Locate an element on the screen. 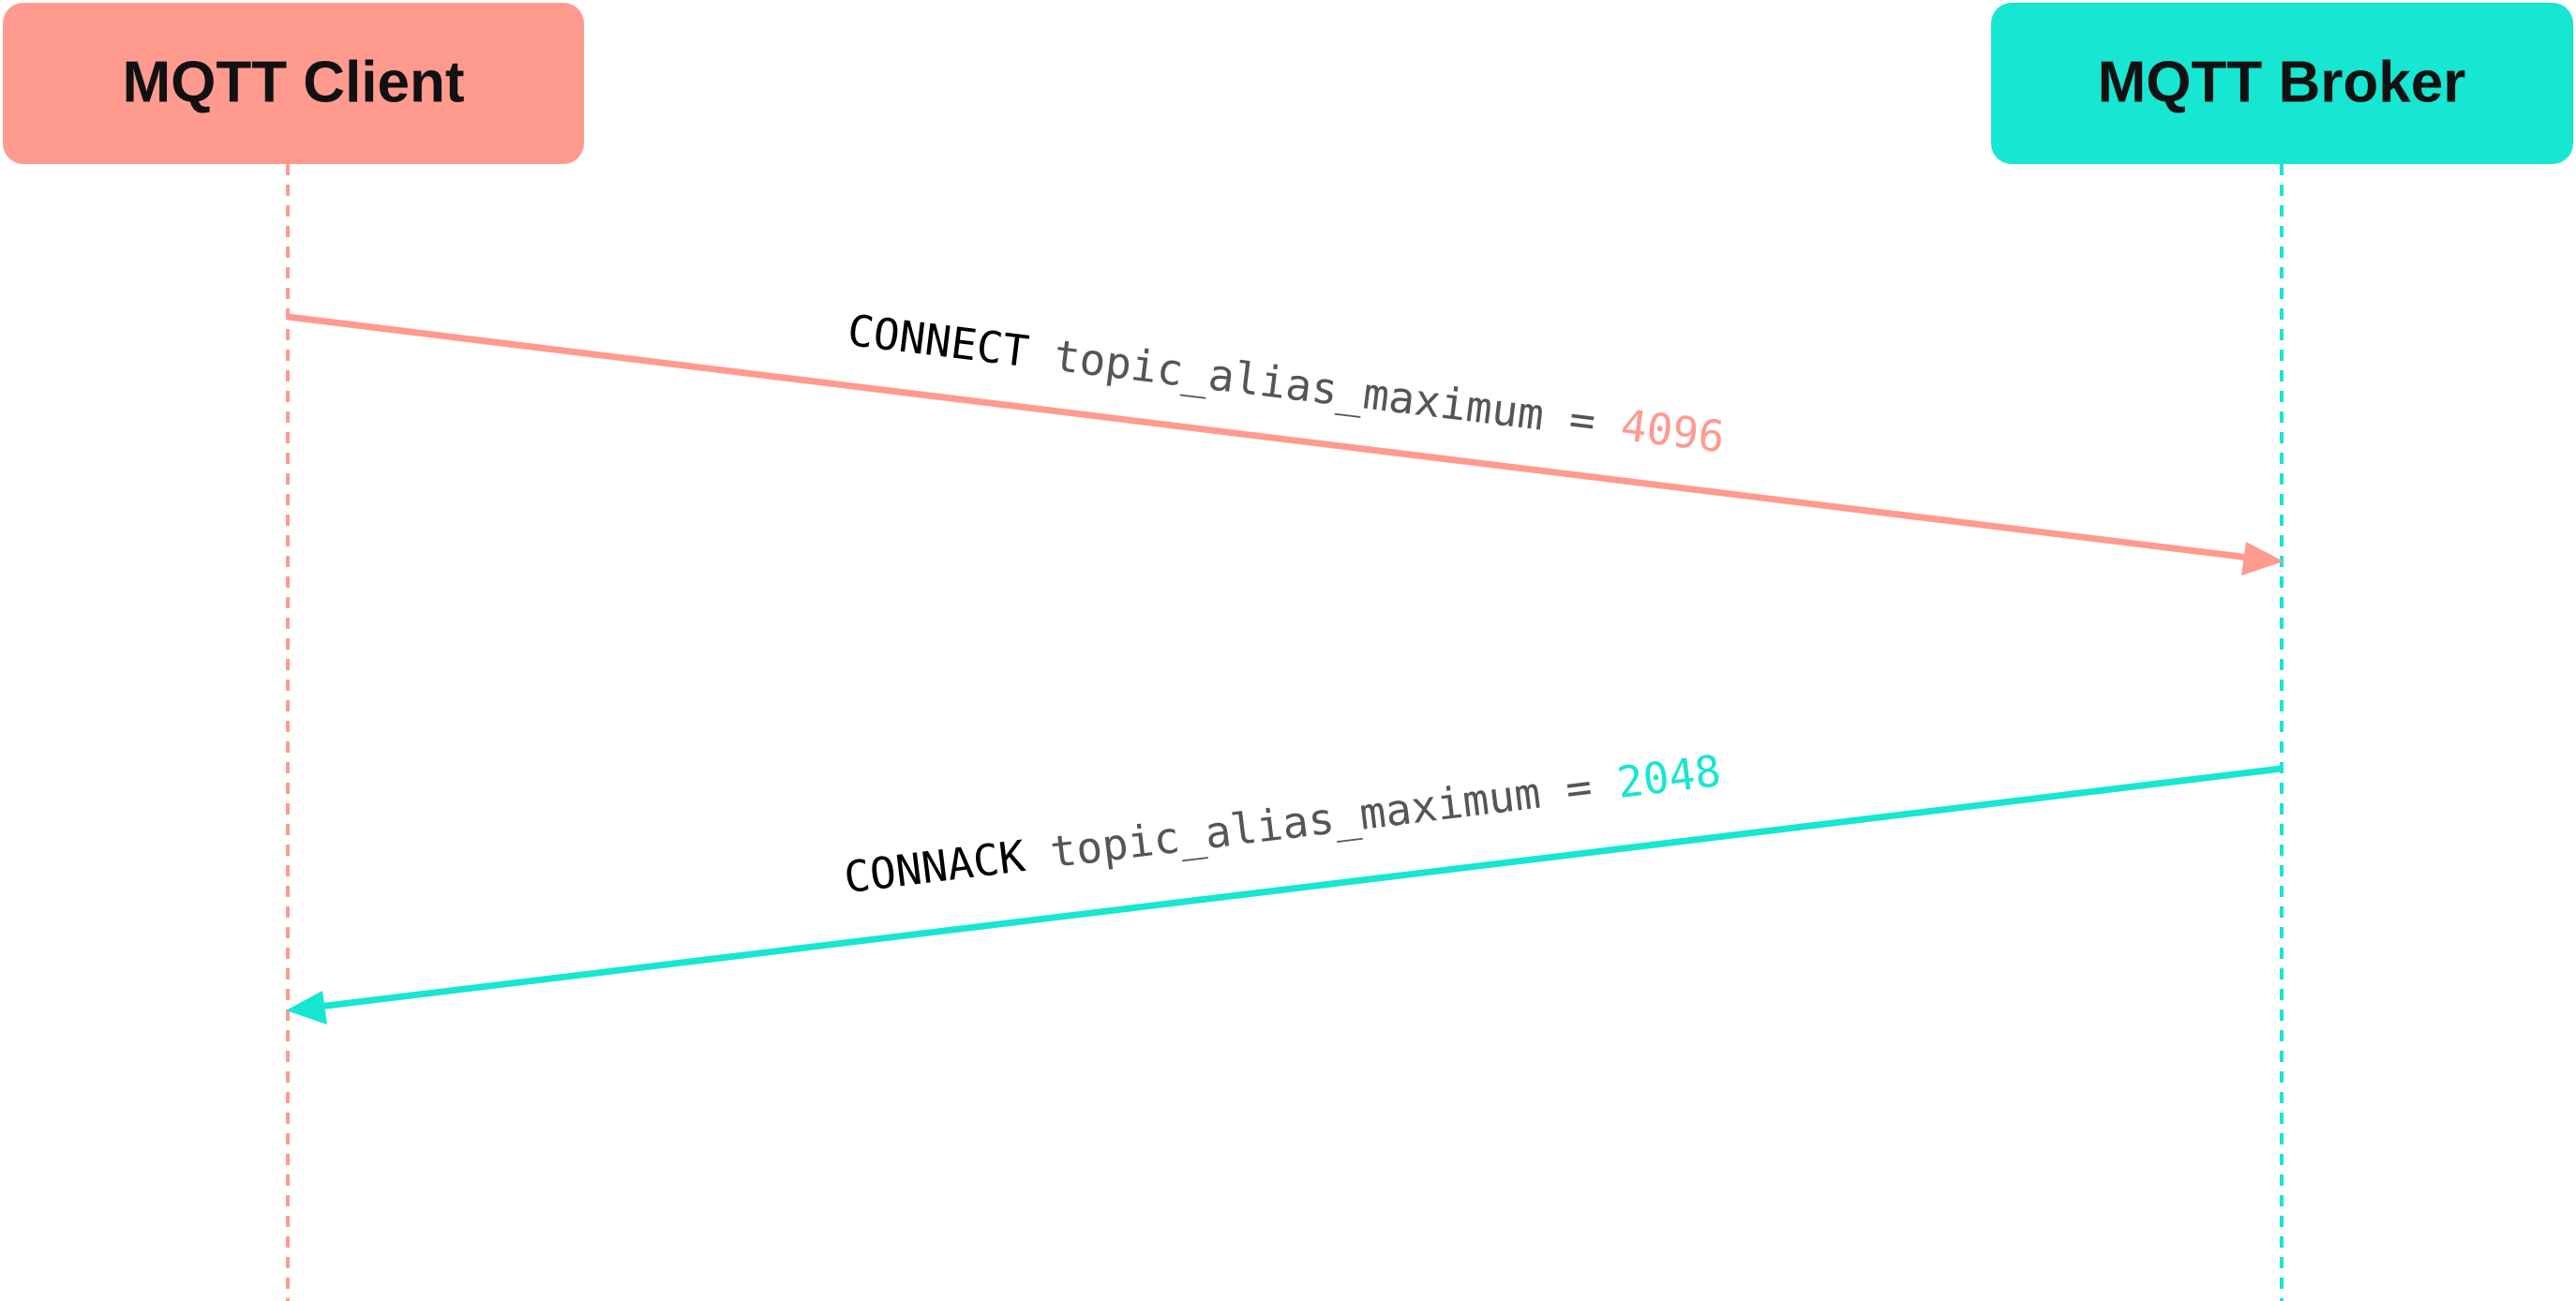  packet-name: CONNECT is located at coordinates (938, 341).